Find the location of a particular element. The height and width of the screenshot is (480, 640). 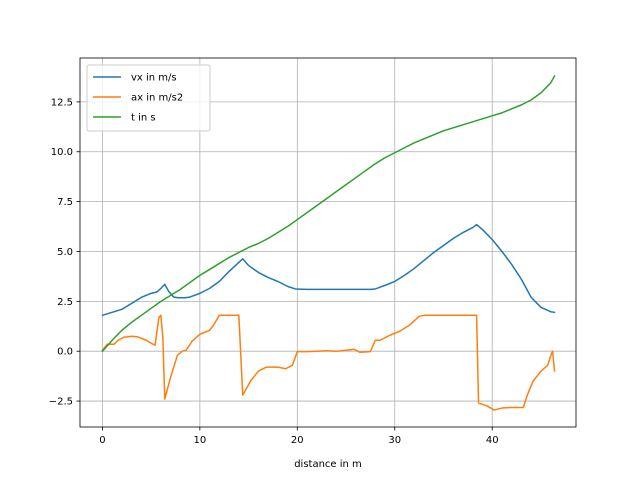

legend-label-2: t in s is located at coordinates (143, 118).